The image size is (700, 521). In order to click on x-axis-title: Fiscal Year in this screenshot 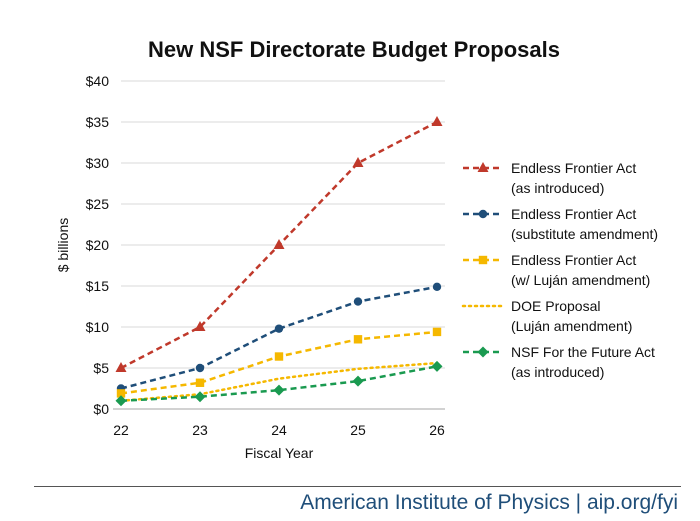, I will do `click(279, 453)`.